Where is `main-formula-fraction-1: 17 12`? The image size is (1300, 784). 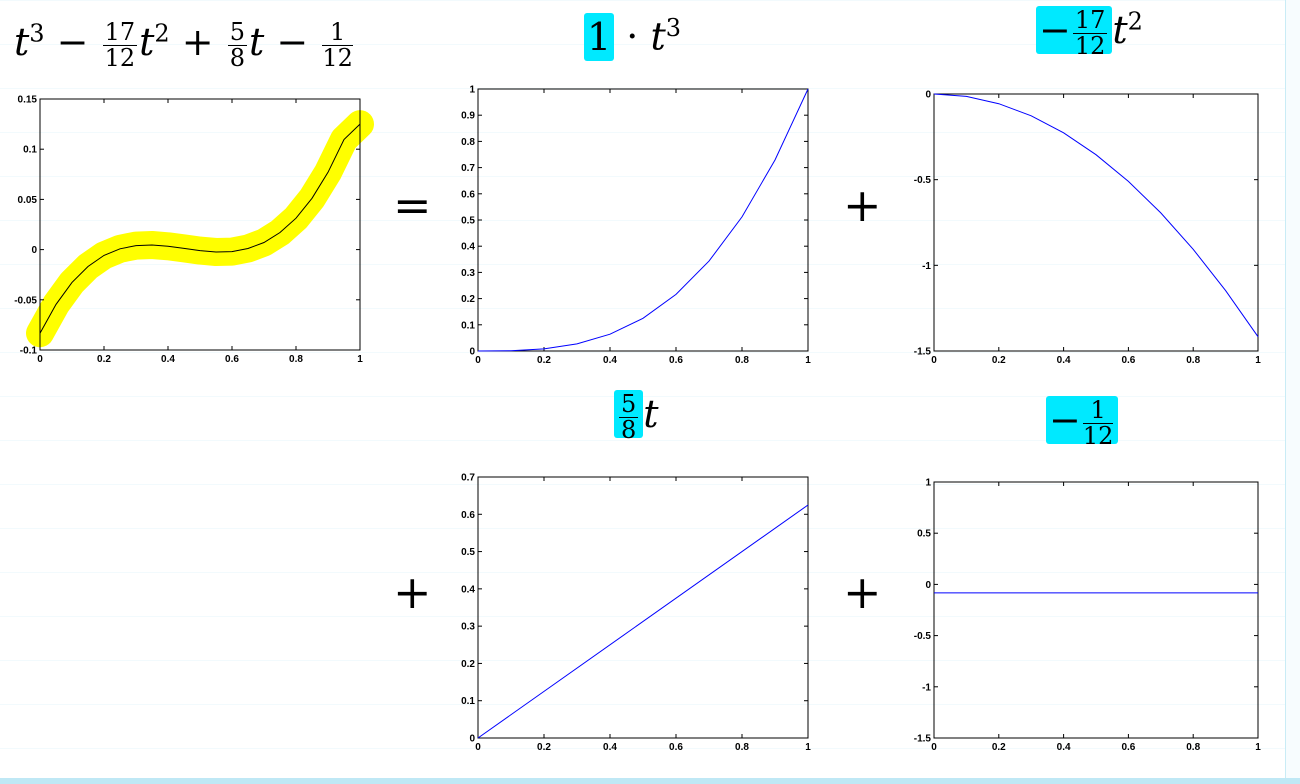 main-formula-fraction-1: 17 12 is located at coordinates (120, 45).